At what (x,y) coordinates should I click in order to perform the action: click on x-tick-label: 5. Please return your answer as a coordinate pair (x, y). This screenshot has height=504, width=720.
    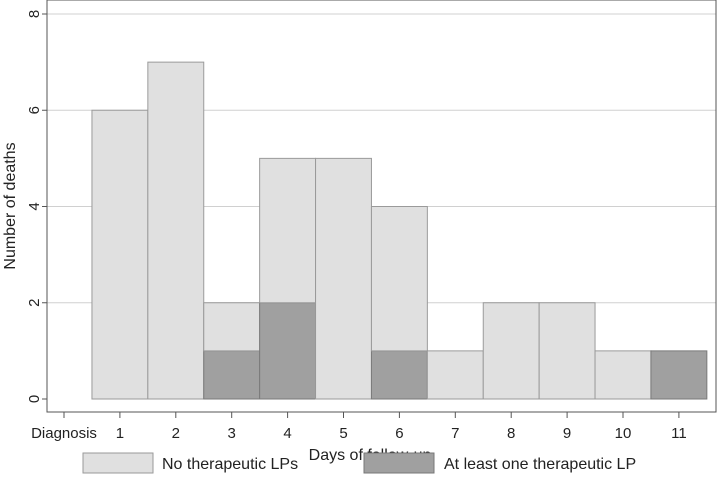
    Looking at the image, I should click on (343, 433).